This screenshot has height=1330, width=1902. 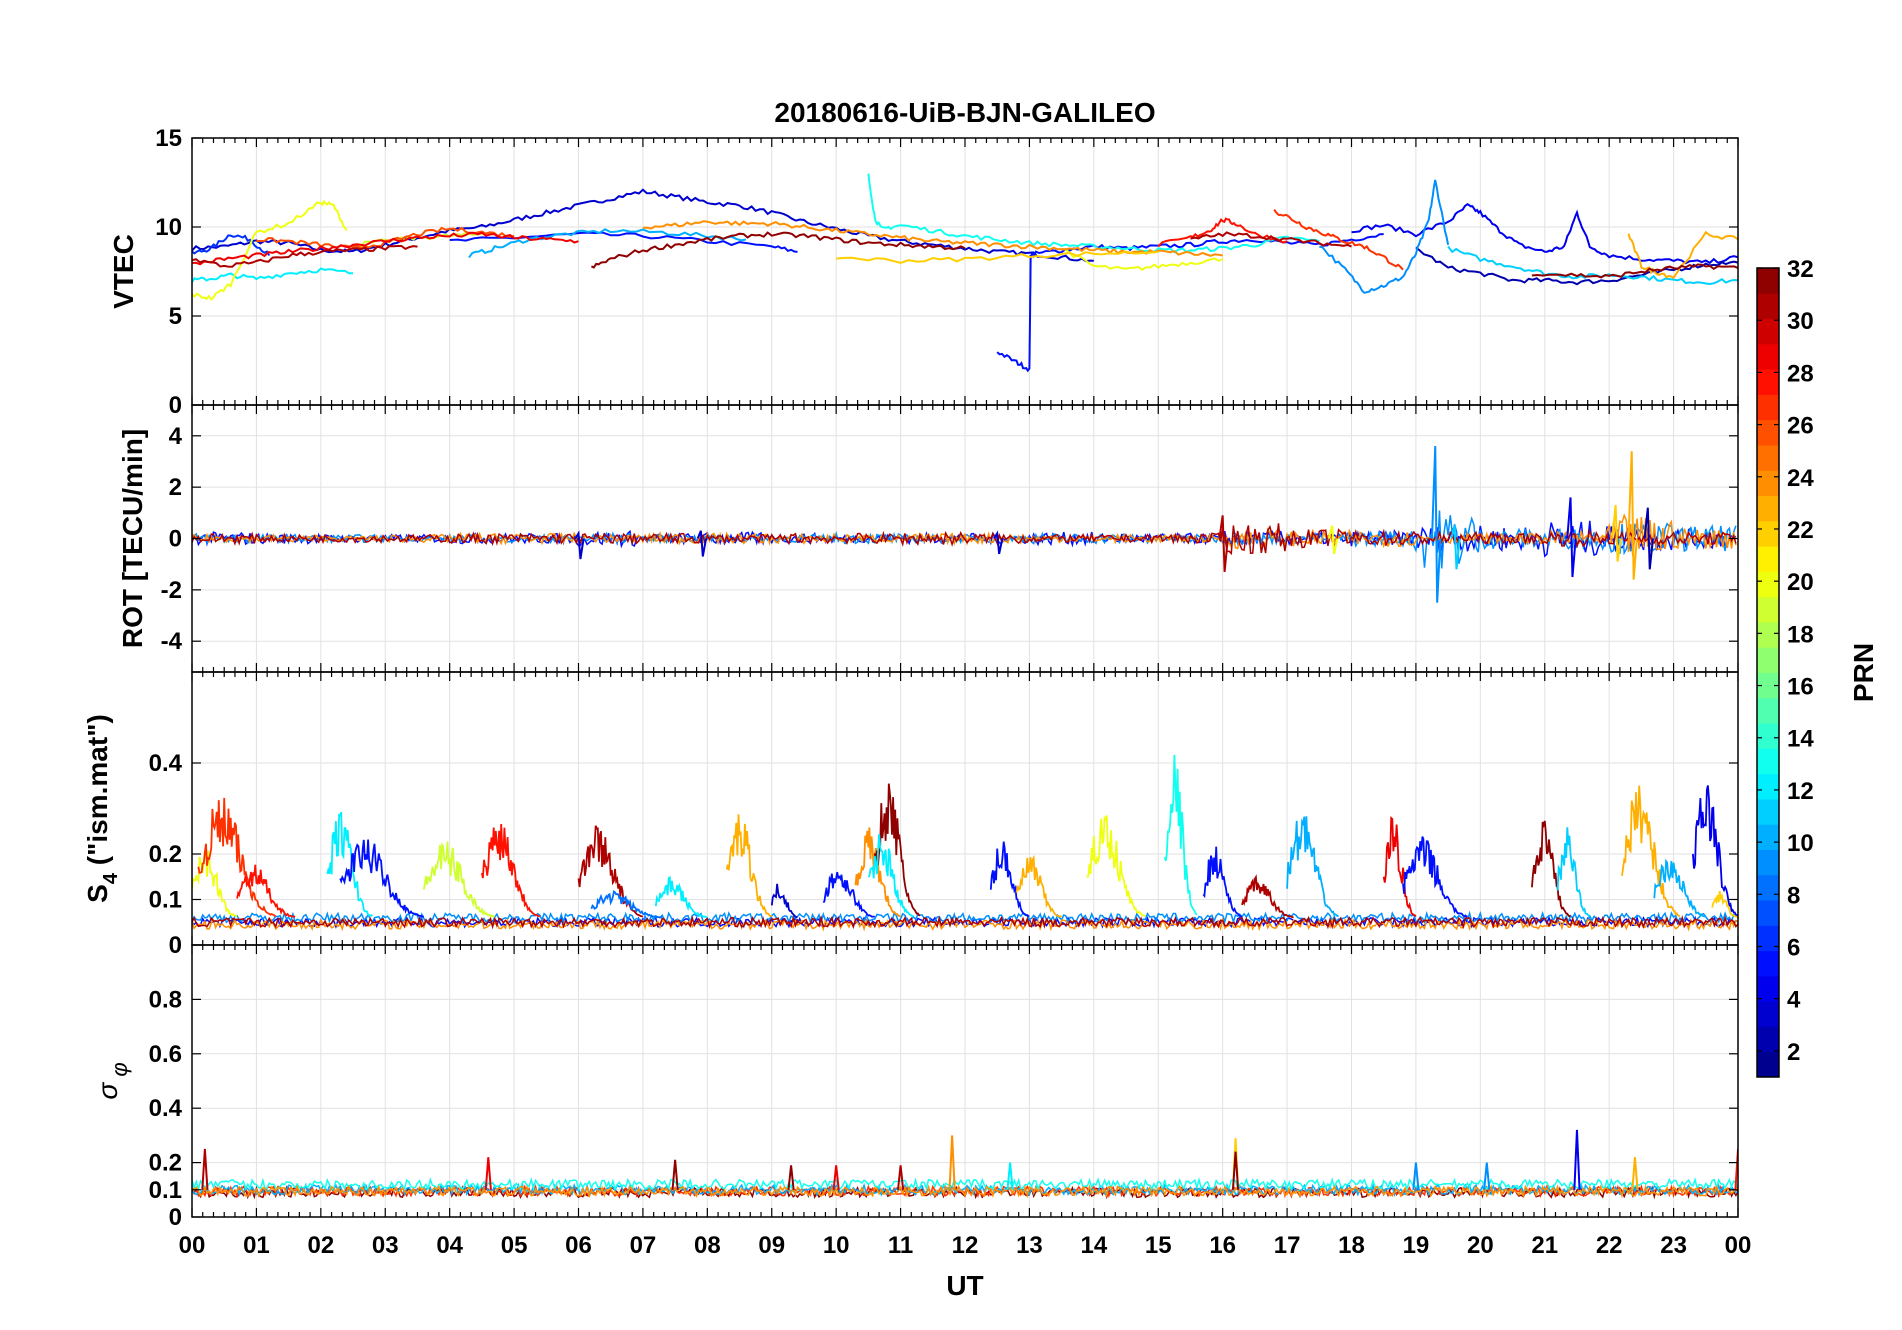 What do you see at coordinates (965, 922) in the screenshot?
I see `s4-baseline` at bounding box center [965, 922].